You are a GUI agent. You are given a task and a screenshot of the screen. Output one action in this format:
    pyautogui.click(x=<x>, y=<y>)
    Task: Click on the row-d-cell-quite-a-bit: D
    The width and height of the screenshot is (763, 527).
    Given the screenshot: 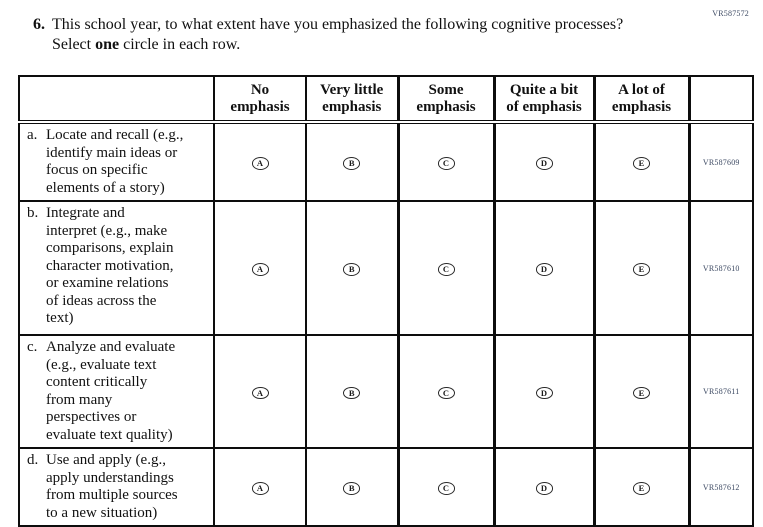 What is the action you would take?
    pyautogui.click(x=543, y=487)
    